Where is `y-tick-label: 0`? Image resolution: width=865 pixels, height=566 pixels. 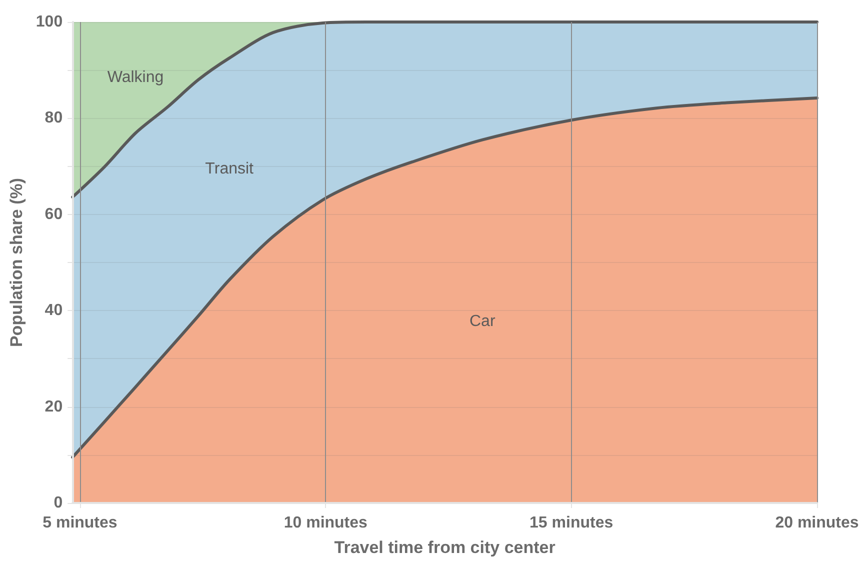 y-tick-label: 0 is located at coordinates (58, 503).